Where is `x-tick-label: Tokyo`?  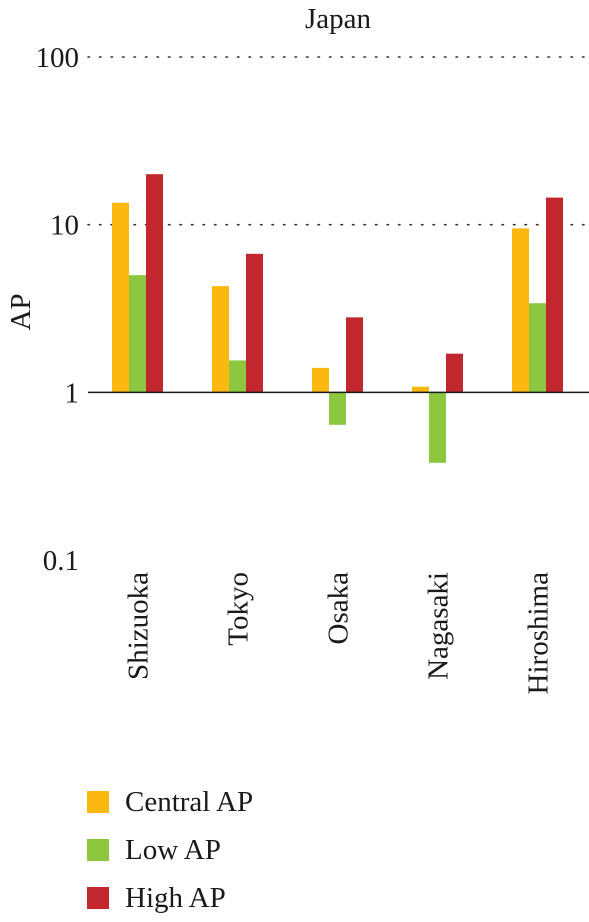
x-tick-label: Tokyo is located at coordinates (239, 609).